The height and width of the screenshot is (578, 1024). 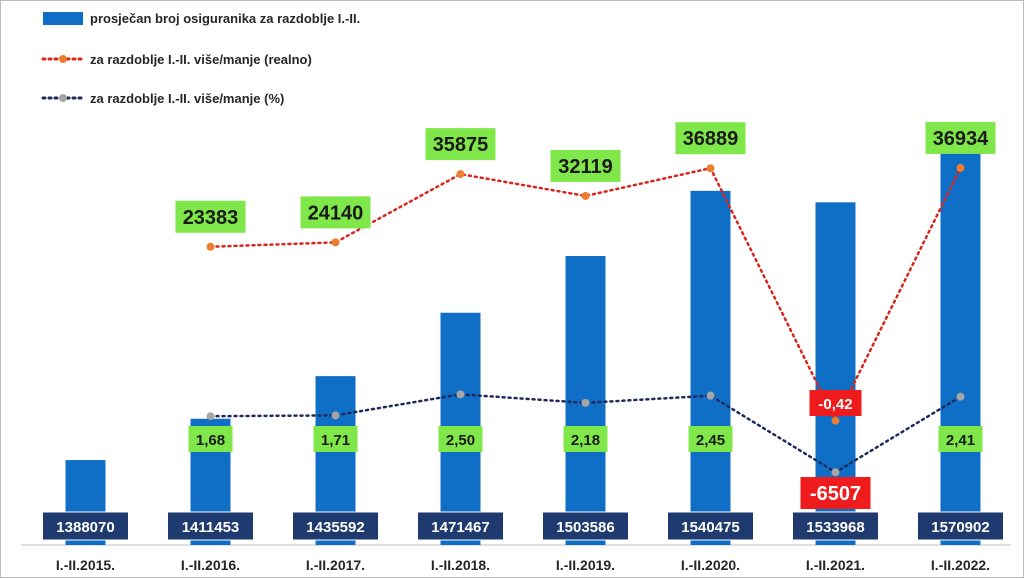 I want to click on legend-label-real: za razdoblje I.-II. više/manje (realno), so click(x=201, y=59).